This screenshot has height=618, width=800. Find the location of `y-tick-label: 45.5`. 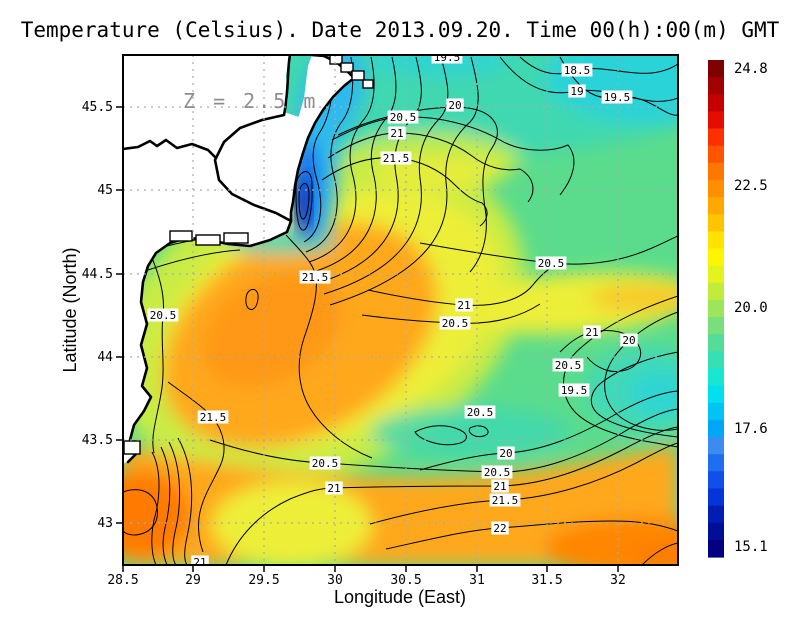

y-tick-label: 45.5 is located at coordinates (97, 107).